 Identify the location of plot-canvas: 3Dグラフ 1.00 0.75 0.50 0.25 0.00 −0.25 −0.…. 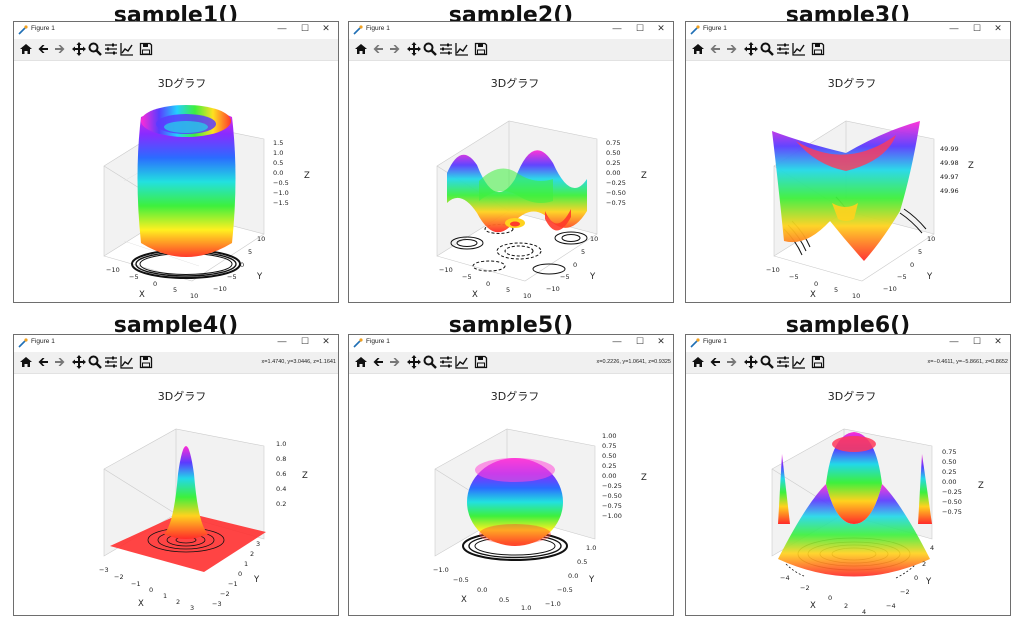
(511, 494).